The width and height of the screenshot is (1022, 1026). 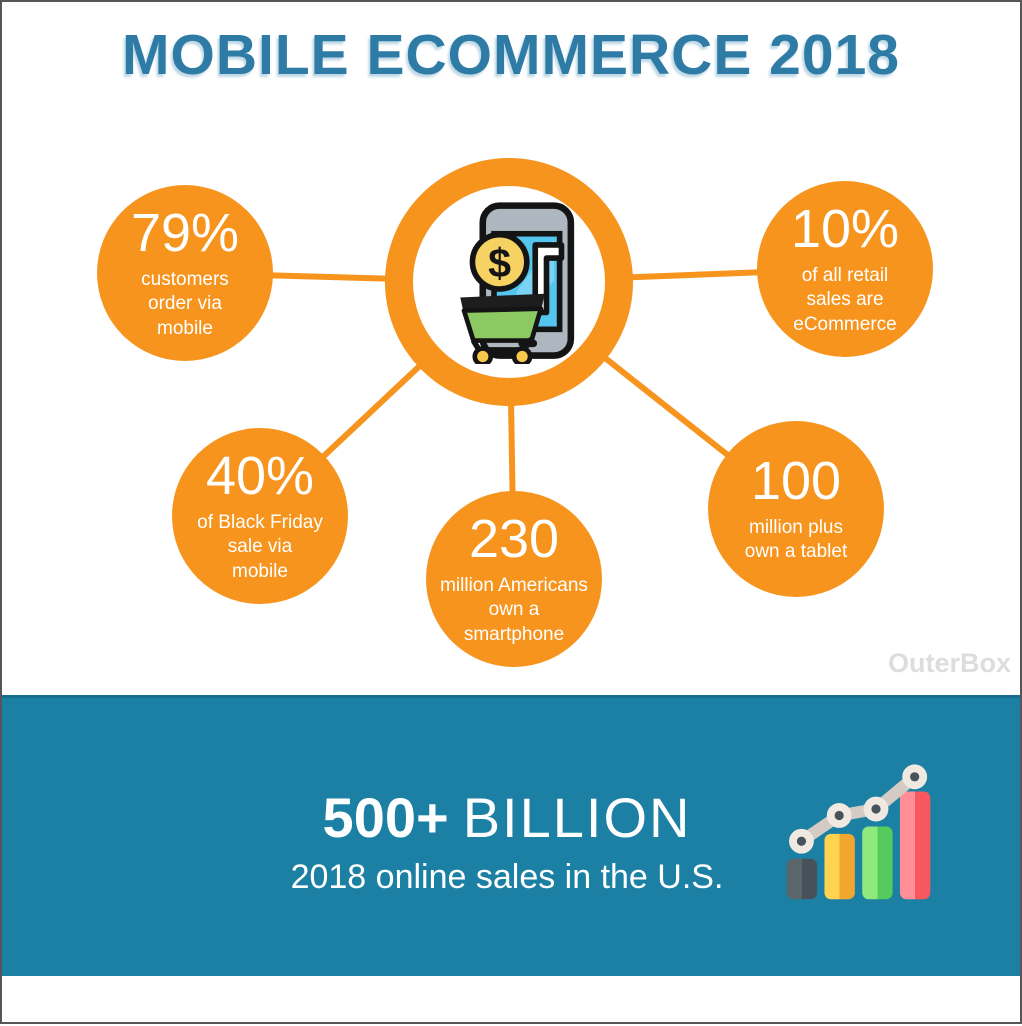 What do you see at coordinates (511, 55) in the screenshot?
I see `page-title: MOBILE ECOMMERCE 2018` at bounding box center [511, 55].